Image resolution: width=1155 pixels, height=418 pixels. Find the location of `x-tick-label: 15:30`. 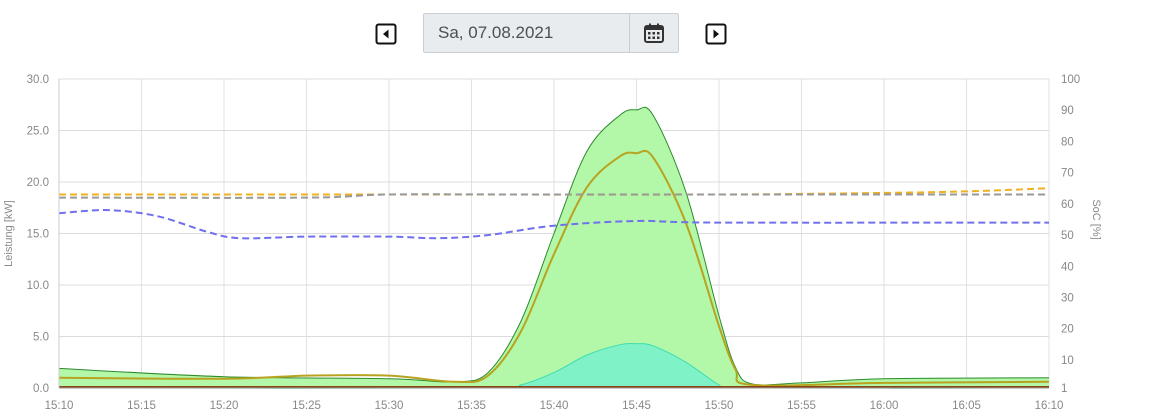

x-tick-label: 15:30 is located at coordinates (389, 406).